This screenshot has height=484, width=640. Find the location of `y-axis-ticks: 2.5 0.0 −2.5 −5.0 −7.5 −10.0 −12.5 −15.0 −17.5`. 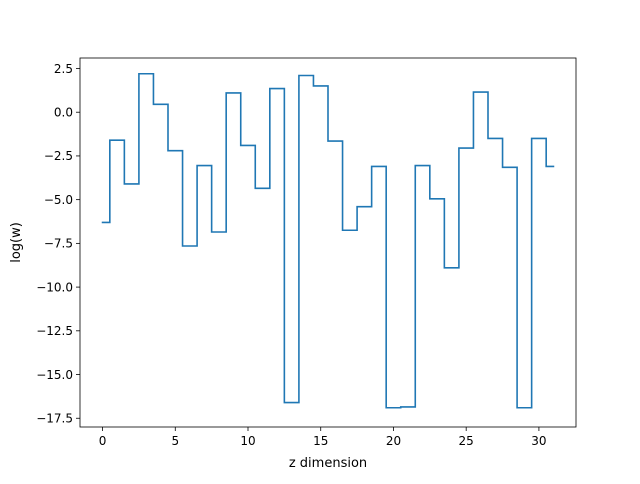

y-axis-ticks: 2.5 0.0 −2.5 −5.0 −7.5 −10.0 −12.5 −15.0 −17.5 is located at coordinates (58, 244).